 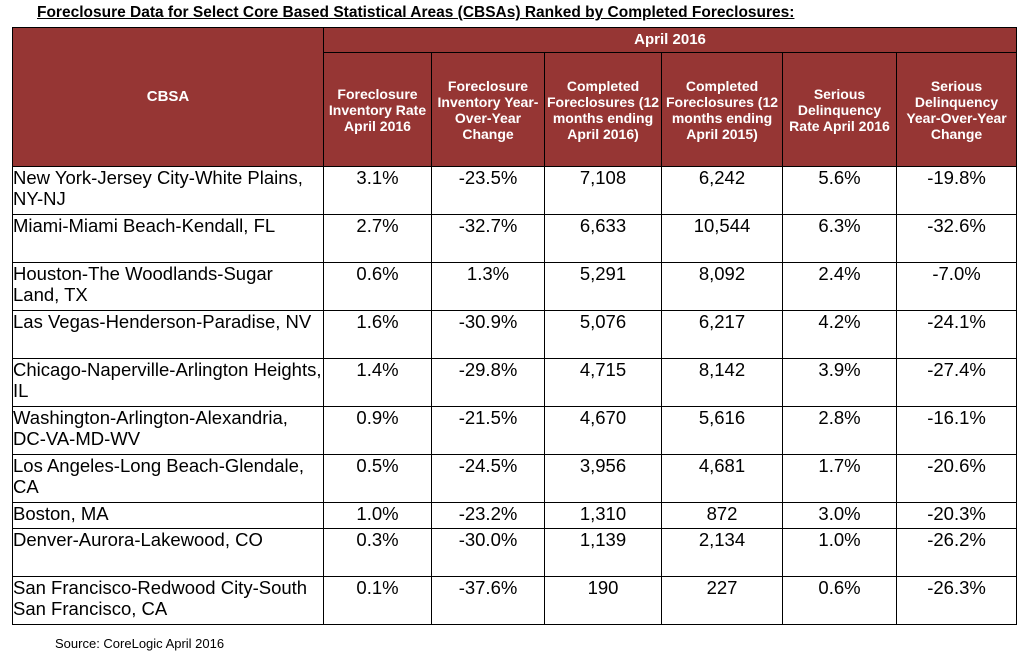 What do you see at coordinates (956, 430) in the screenshot?
I see `cell-delinquency-yoy: -16.1%` at bounding box center [956, 430].